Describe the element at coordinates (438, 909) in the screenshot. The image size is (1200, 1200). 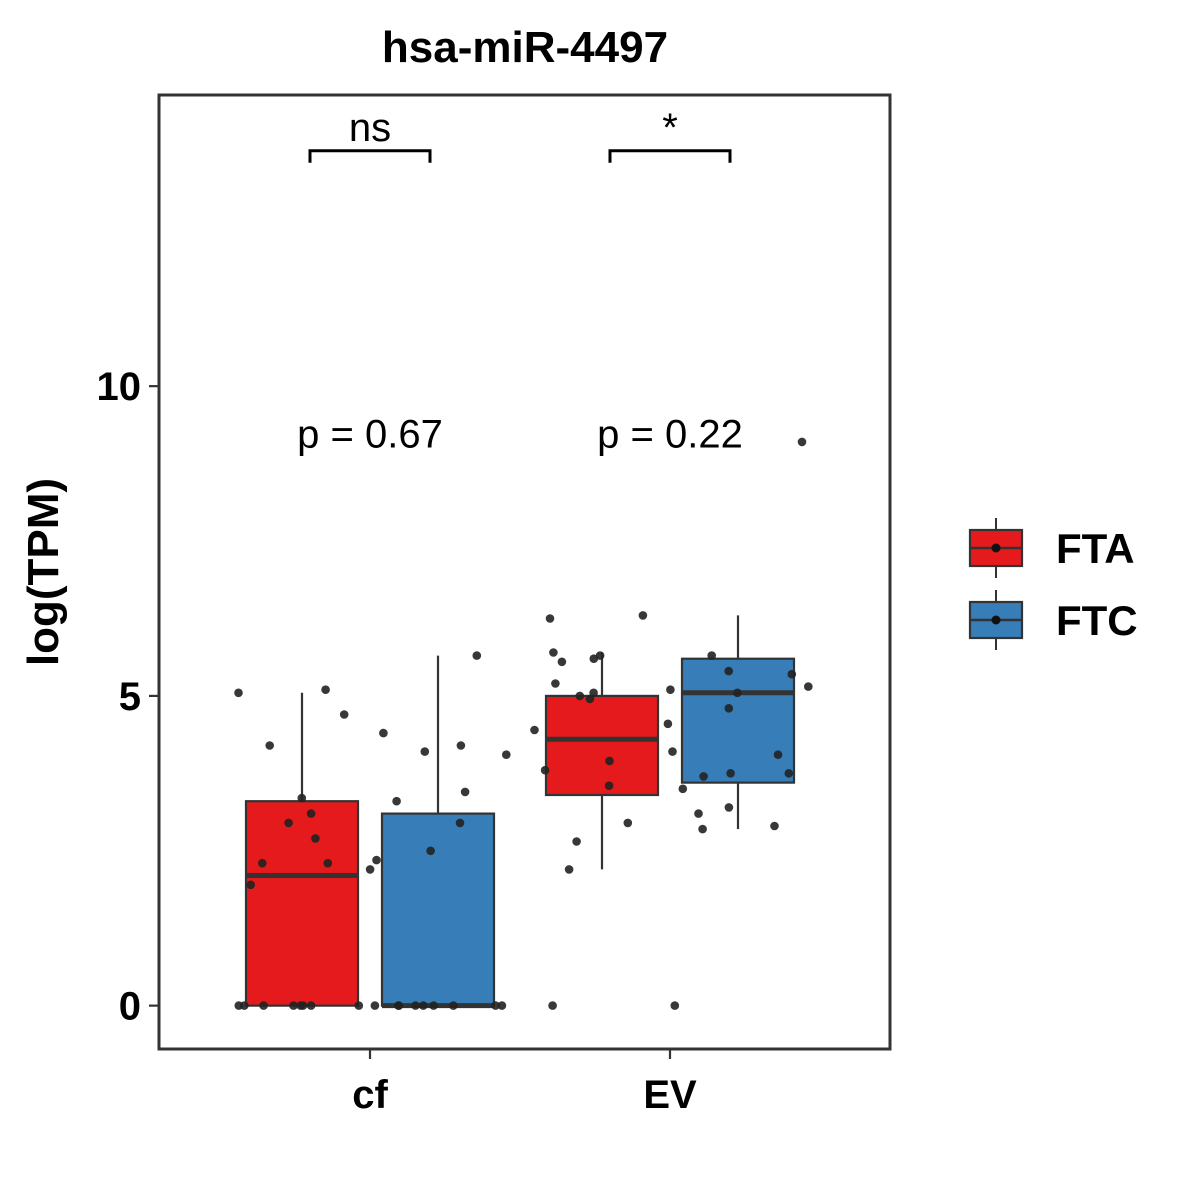
I see `box-ftc-cf` at that location.